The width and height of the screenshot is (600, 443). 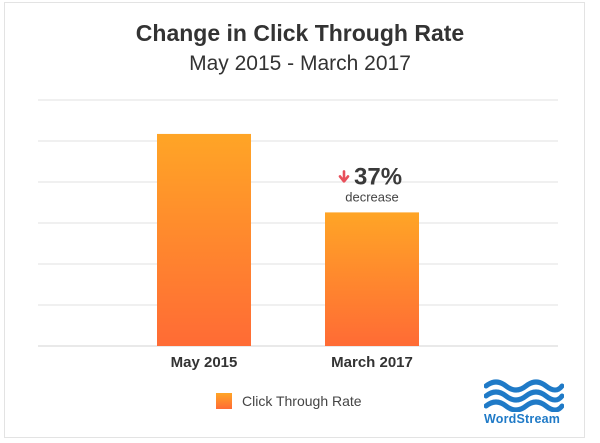 I want to click on legend-swatch, so click(x=224, y=401).